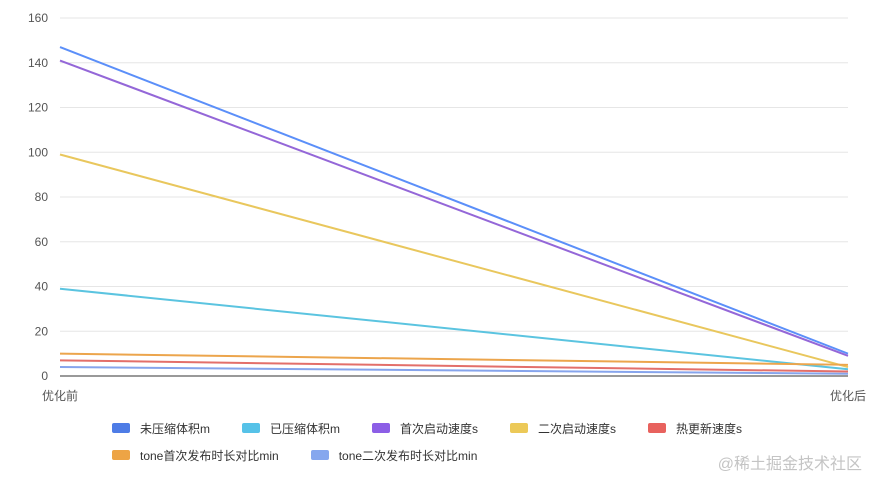 Image resolution: width=874 pixels, height=486 pixels. Describe the element at coordinates (42, 242) in the screenshot. I see `y-tick-label: 60` at that location.